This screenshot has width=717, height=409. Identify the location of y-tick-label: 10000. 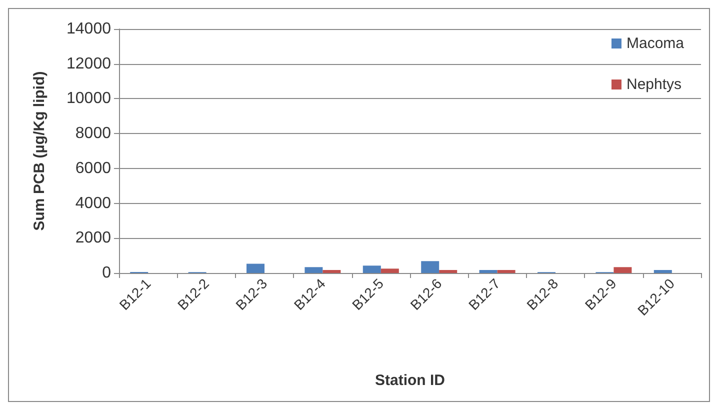
(89, 99).